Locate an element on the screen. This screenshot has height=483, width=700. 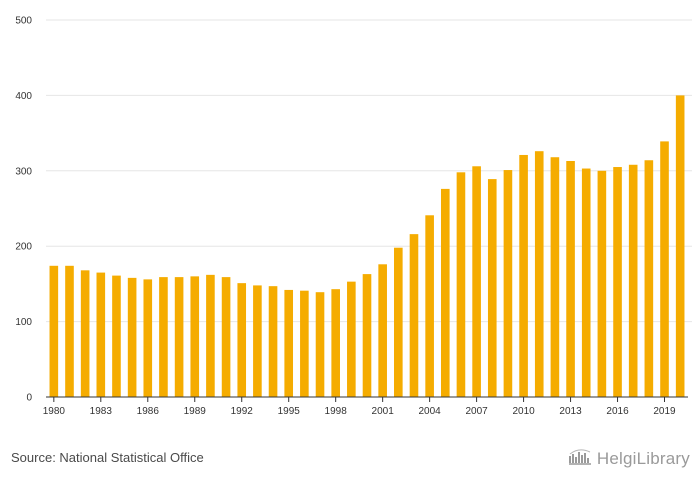
bar-1996 is located at coordinates (304, 343).